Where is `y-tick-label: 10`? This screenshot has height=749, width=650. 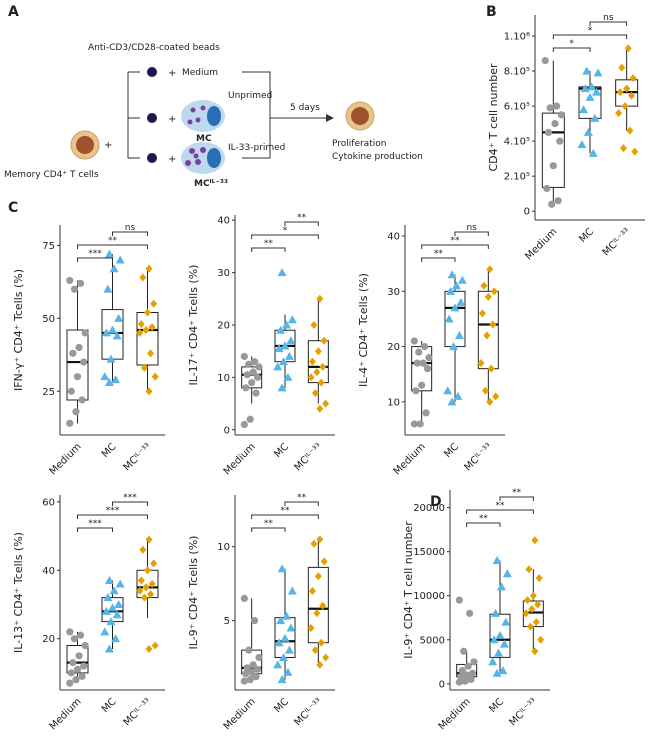
y-tick-label: 10 is located at coordinates (223, 547).